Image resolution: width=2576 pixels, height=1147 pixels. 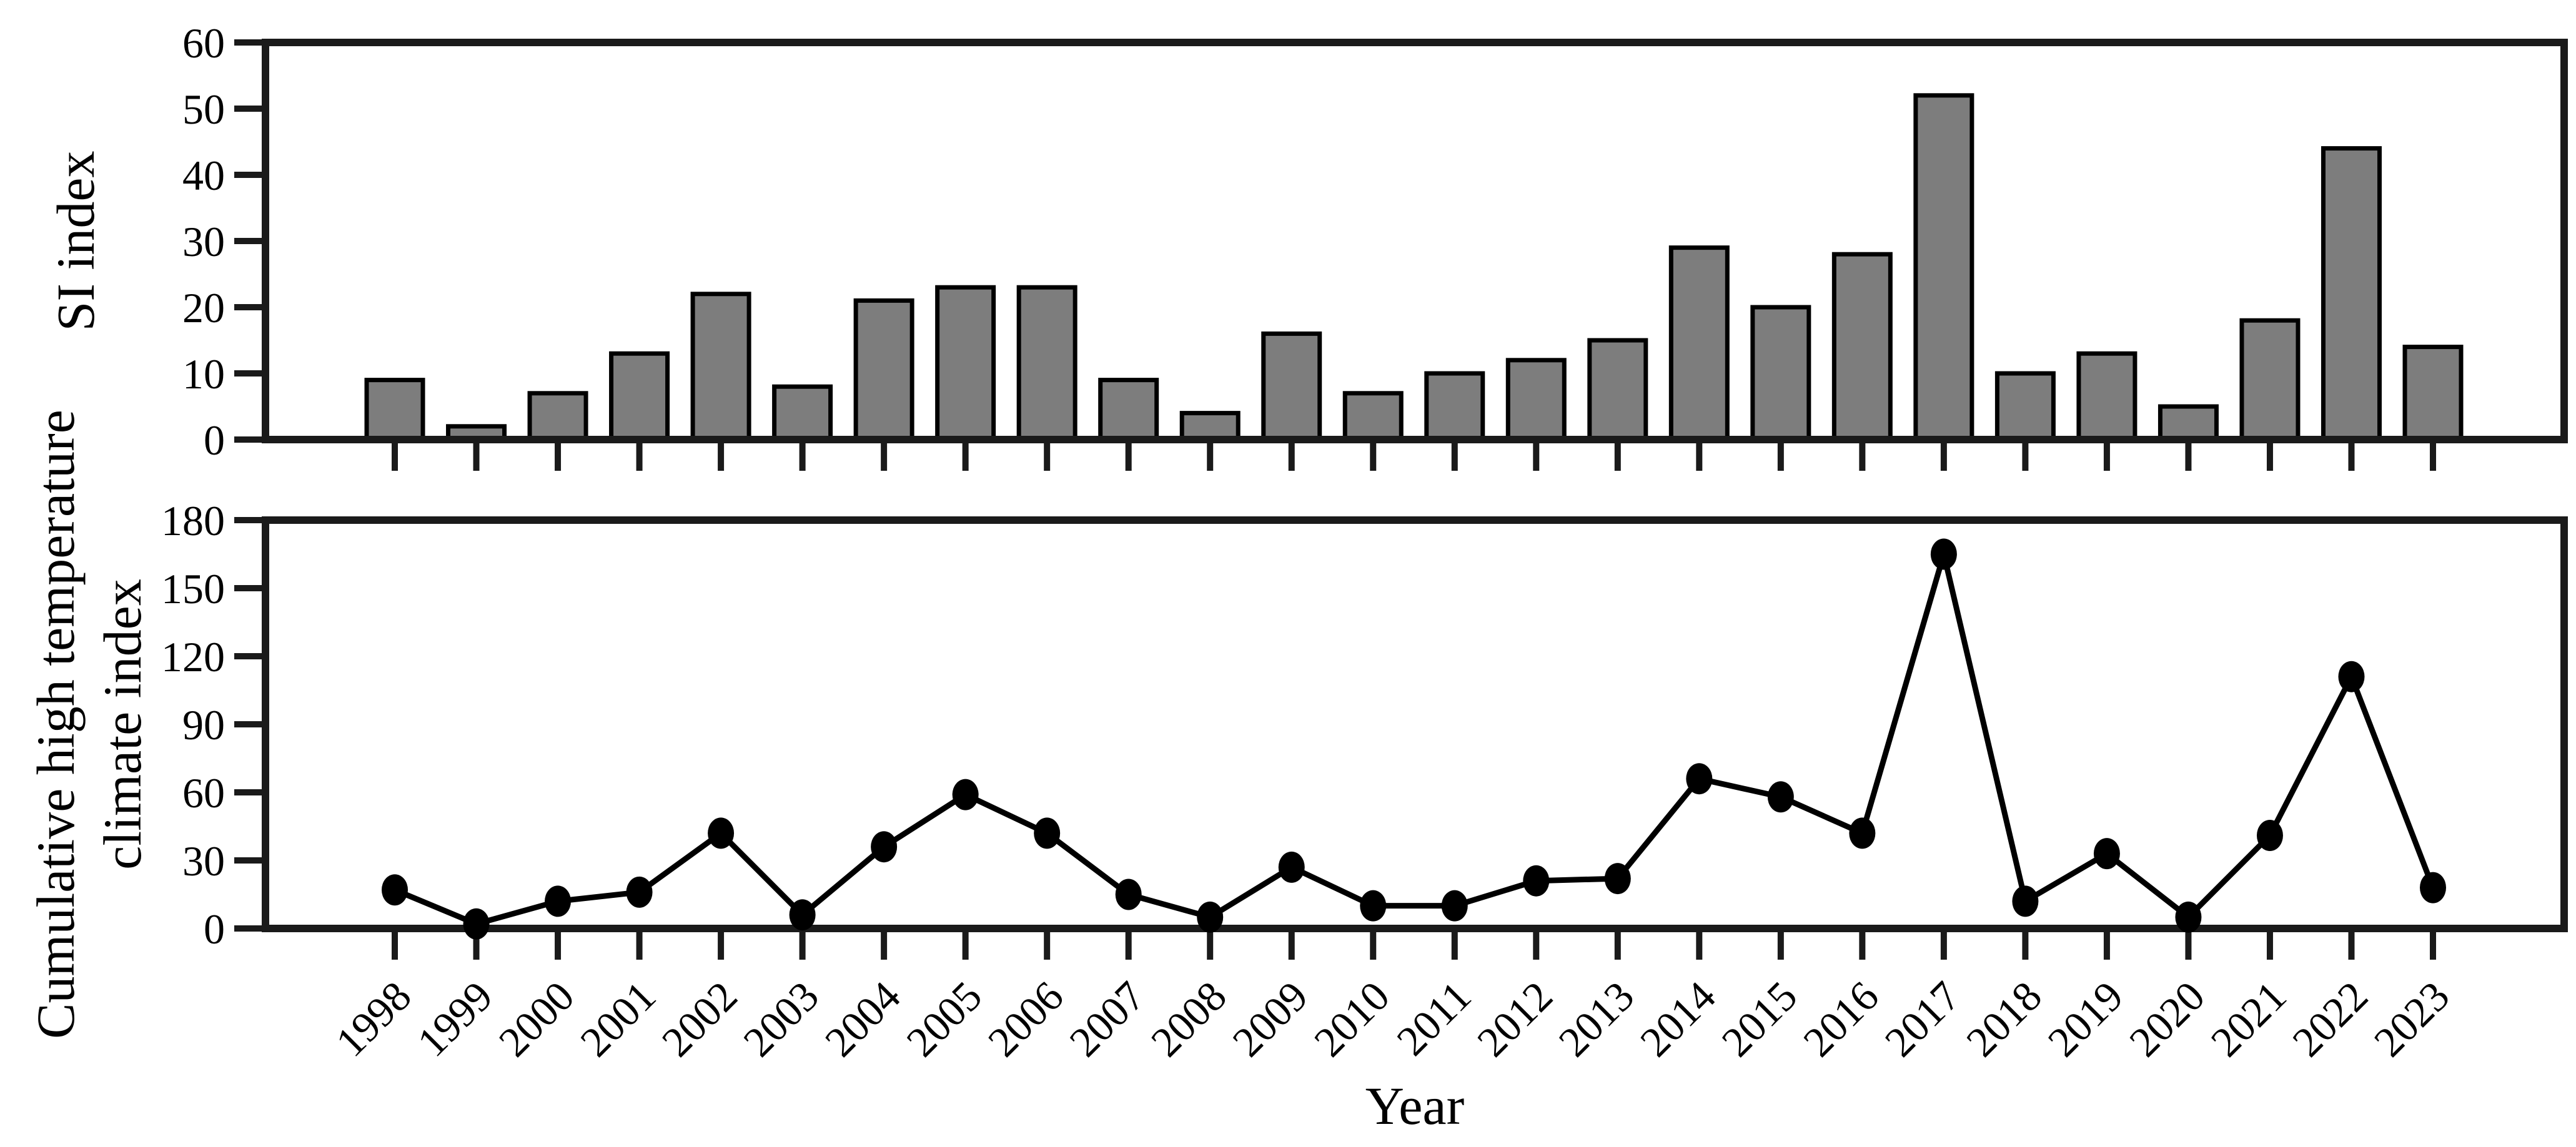 I want to click on bar-2023, so click(x=2433, y=393).